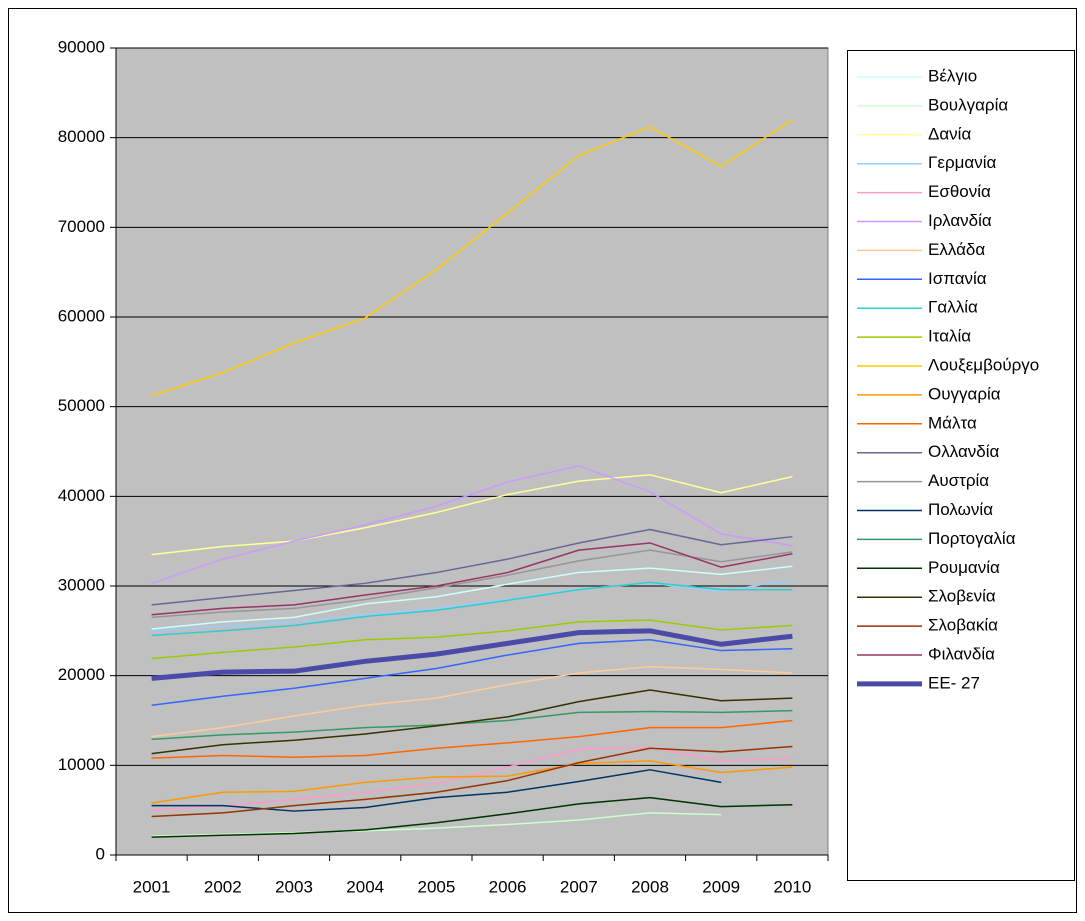  I want to click on legend-label: Ρουμανία, so click(964, 567).